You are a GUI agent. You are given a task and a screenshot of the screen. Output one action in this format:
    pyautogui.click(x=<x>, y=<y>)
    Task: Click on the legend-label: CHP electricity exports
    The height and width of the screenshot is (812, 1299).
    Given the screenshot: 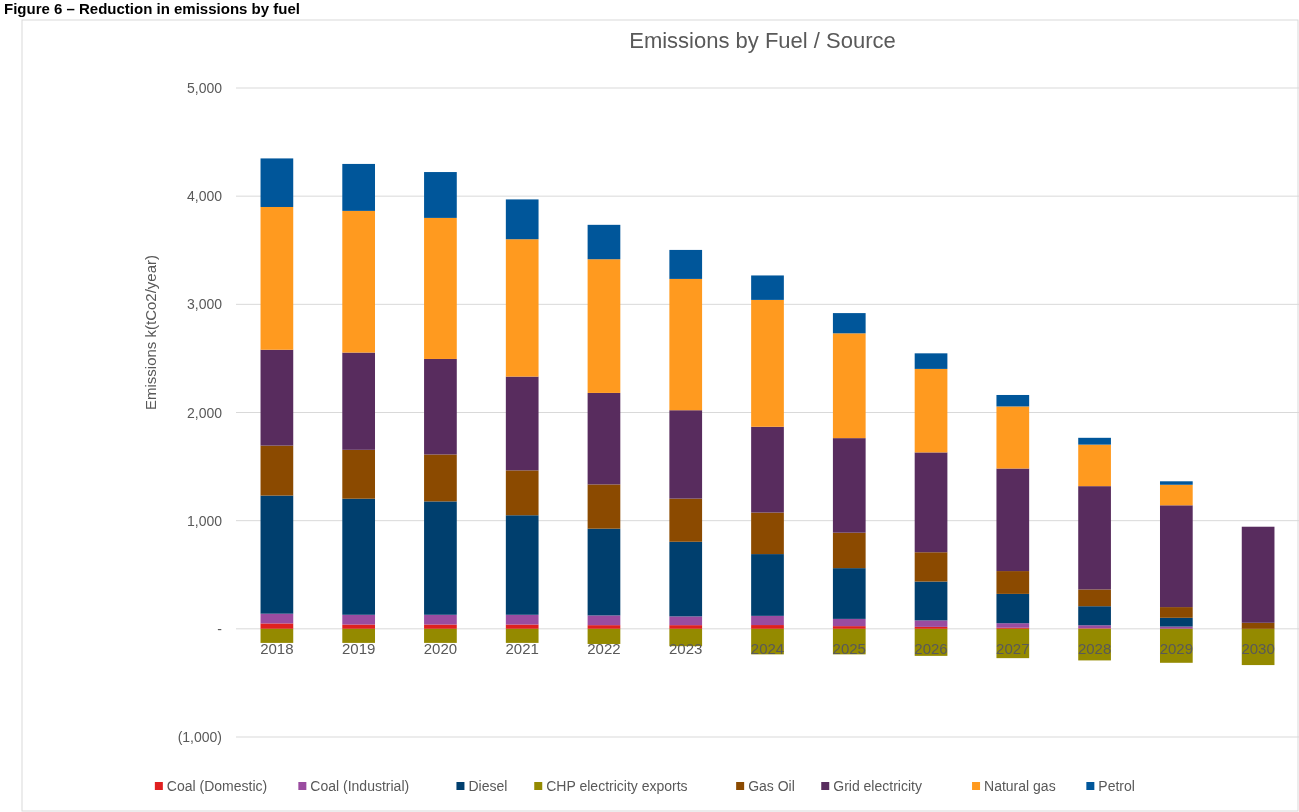 What is the action you would take?
    pyautogui.click(x=617, y=786)
    